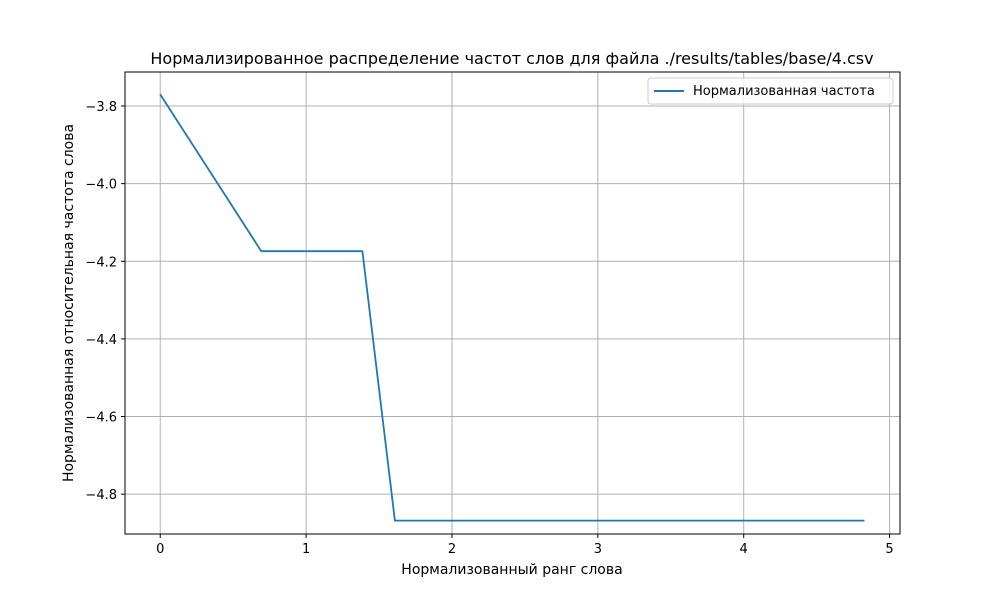 This screenshot has width=1000, height=600. I want to click on x-tick-label: 2, so click(452, 549).